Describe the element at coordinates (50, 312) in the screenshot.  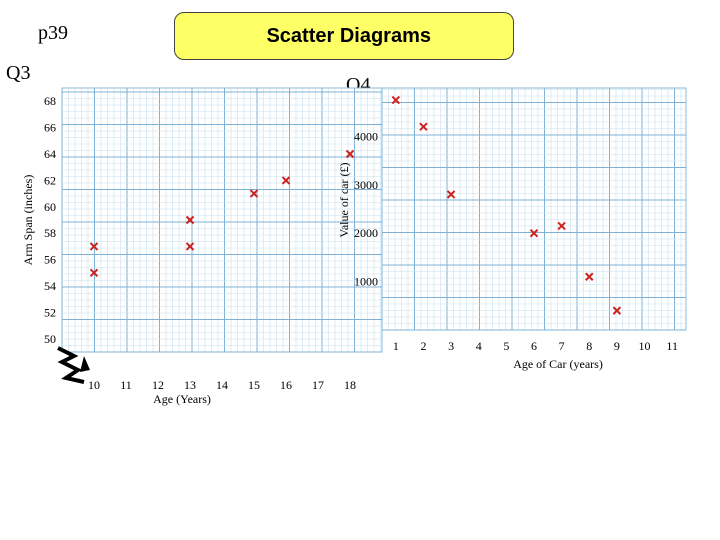
I see `y-tick-label: 52` at that location.